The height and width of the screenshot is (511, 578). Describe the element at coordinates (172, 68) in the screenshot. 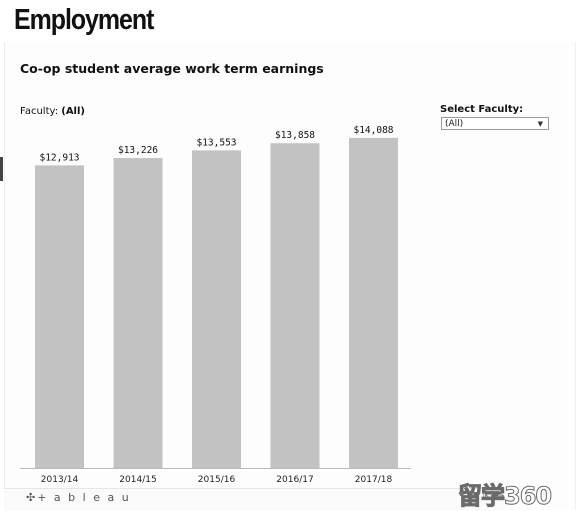

I see `chart-title: Co-op student average work term earnings` at that location.